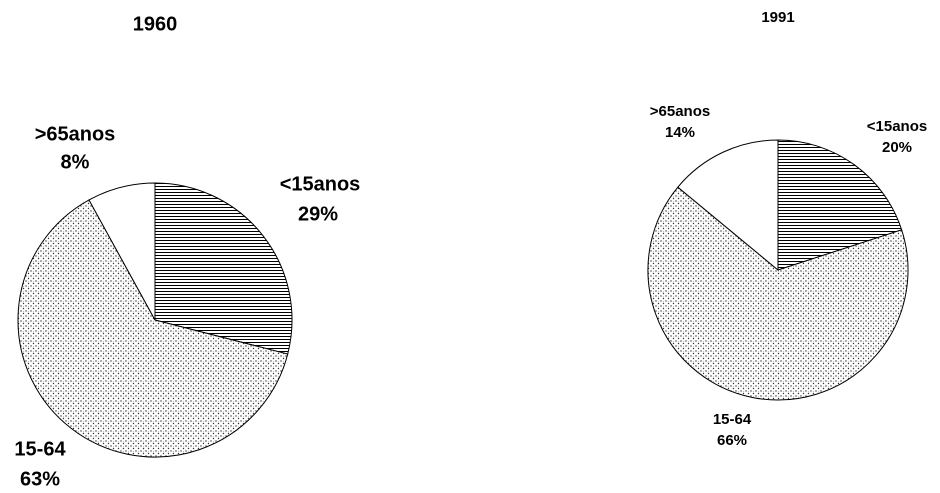  Describe the element at coordinates (897, 147) in the screenshot. I see `slice-value-label: 20%` at that location.